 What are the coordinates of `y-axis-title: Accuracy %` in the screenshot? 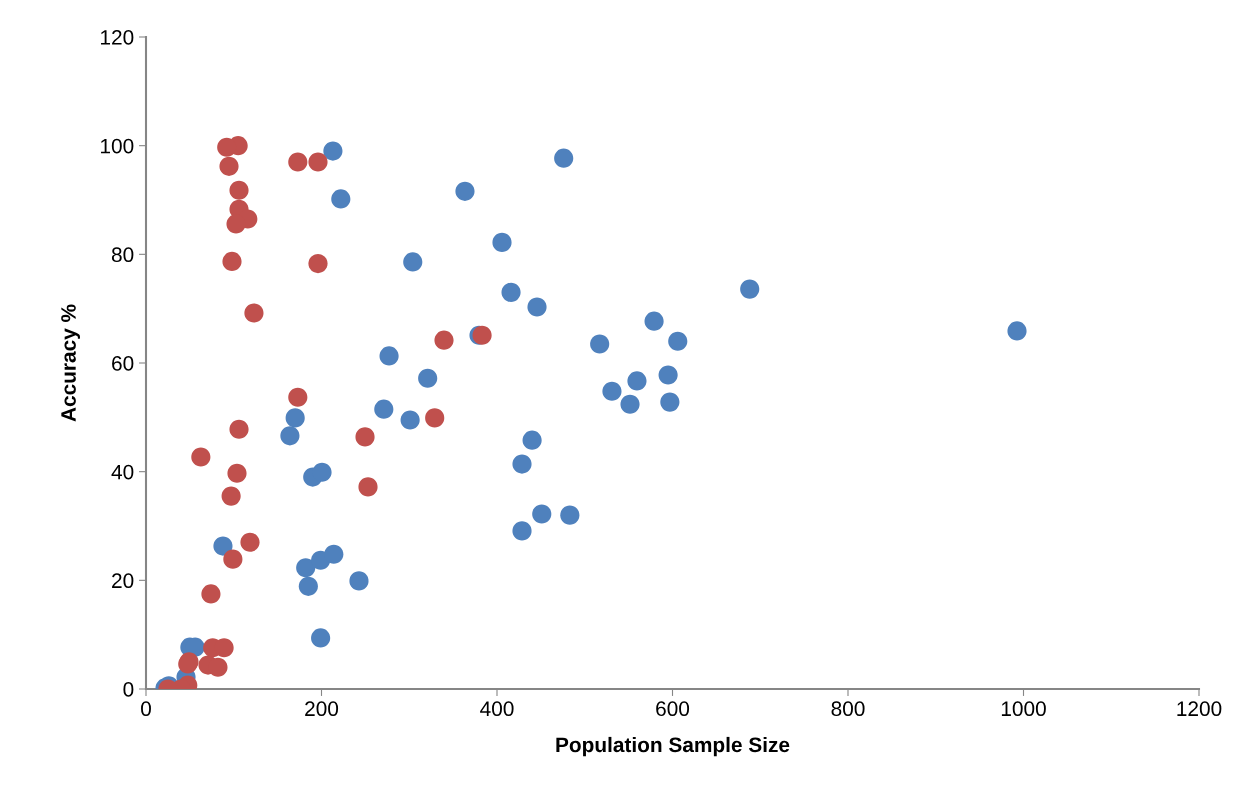 It's located at (70, 363).